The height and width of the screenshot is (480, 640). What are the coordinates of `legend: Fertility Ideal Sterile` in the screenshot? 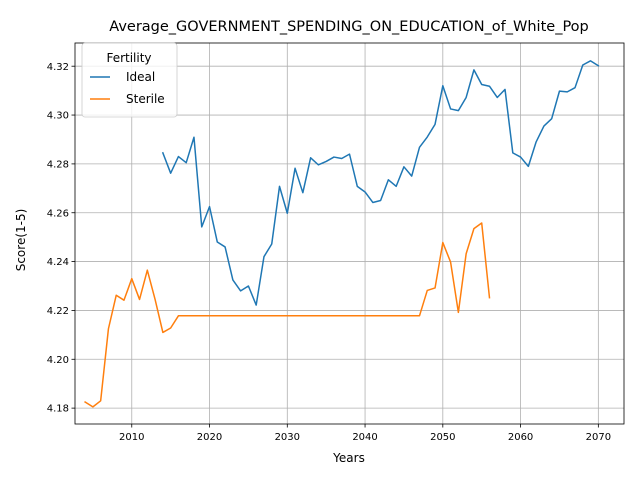 It's located at (129, 80).